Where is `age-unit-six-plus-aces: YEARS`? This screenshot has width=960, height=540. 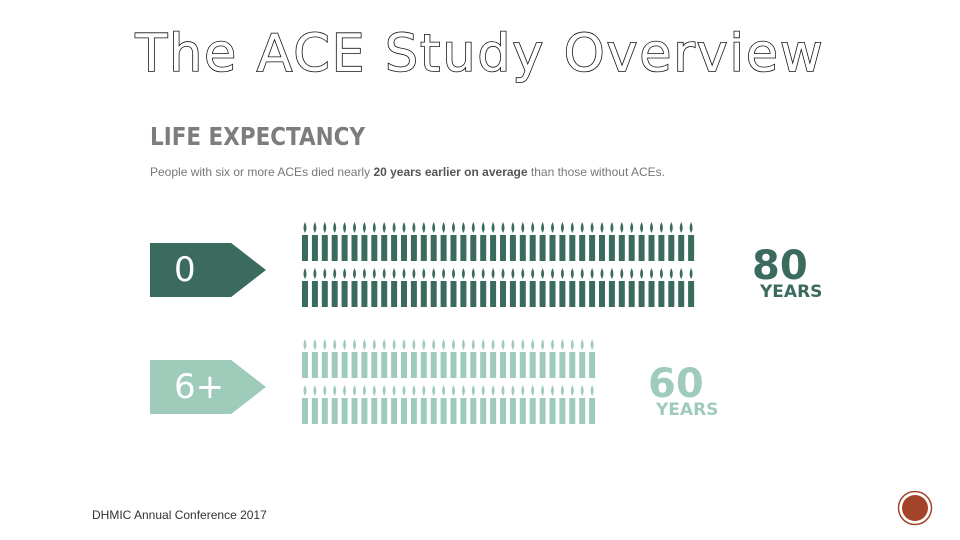
age-unit-six-plus-aces: YEARS is located at coordinates (687, 410).